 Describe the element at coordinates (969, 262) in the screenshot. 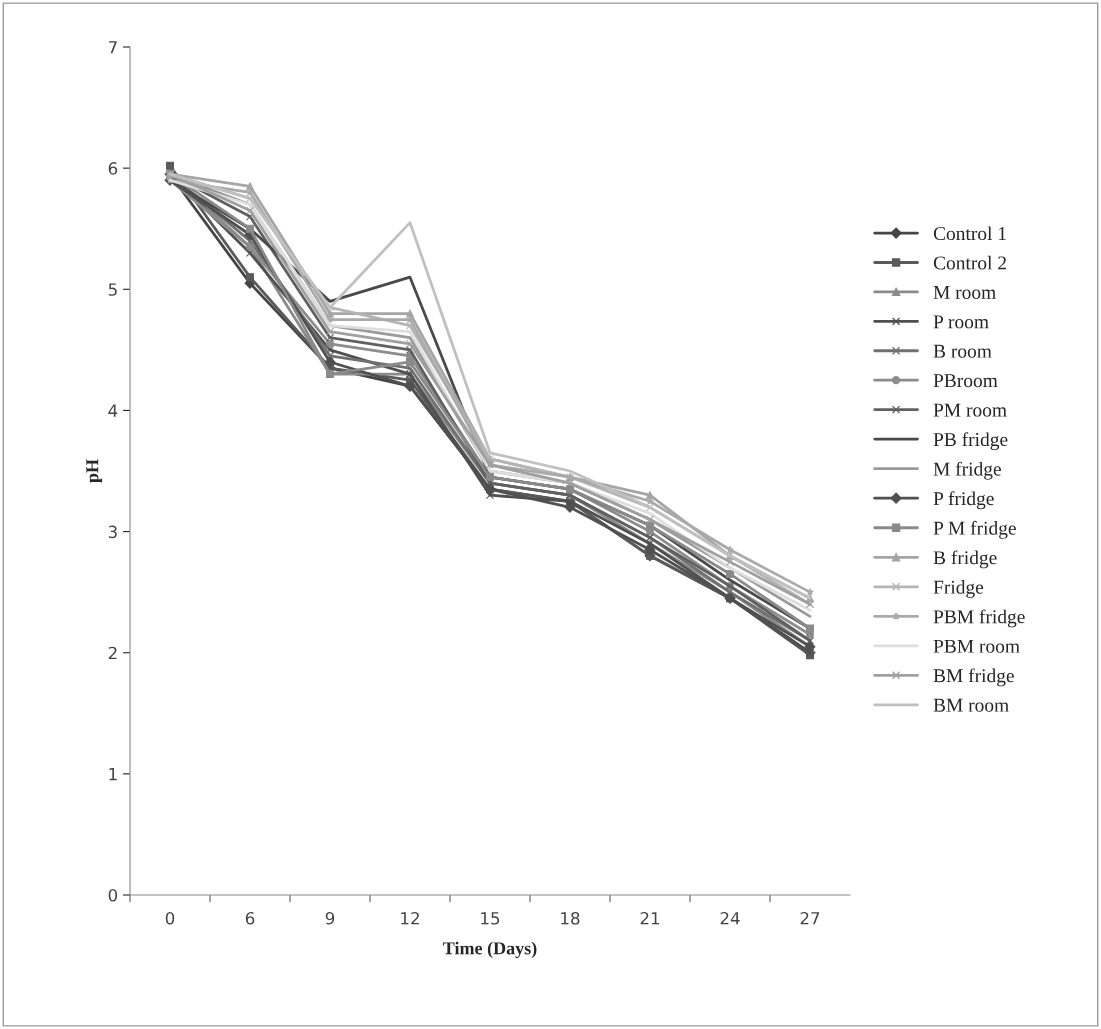

I see `legend-label: Control 2` at that location.